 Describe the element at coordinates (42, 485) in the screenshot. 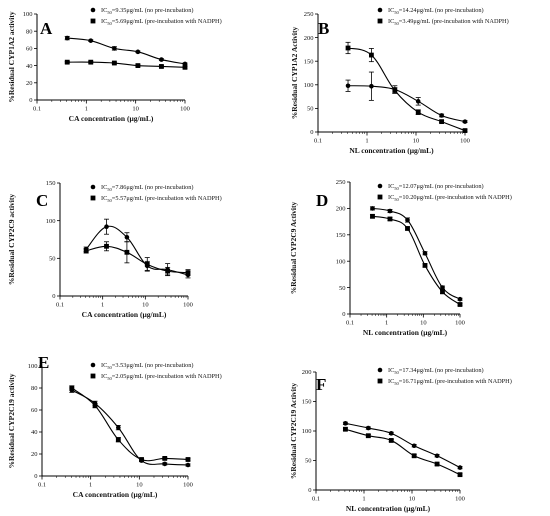

I see `panel-e-x-tick-label: 0.1` at that location.